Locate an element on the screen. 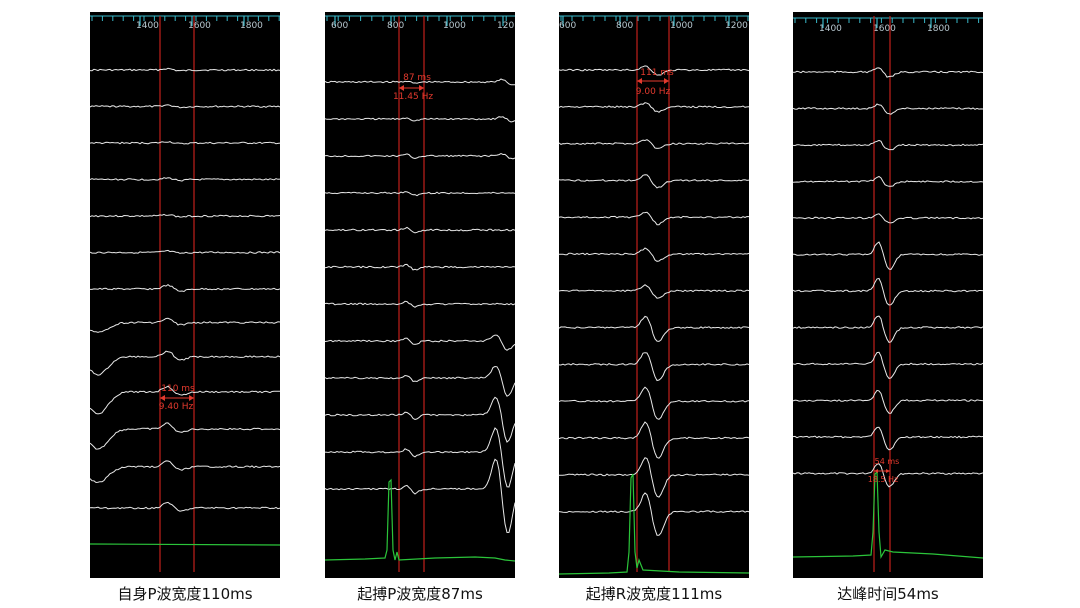 The image size is (1080, 608). panel-3-measure-duration: 111 ms is located at coordinates (657, 73).